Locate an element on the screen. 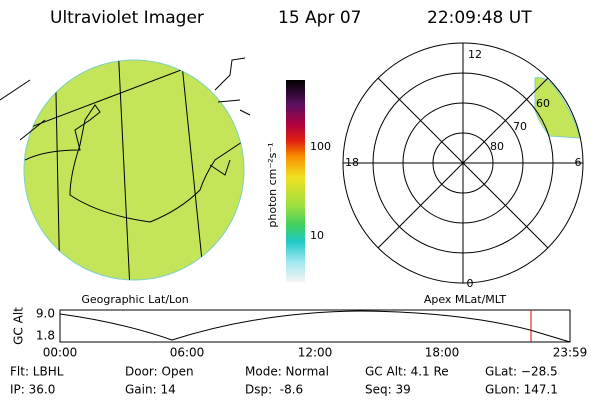 Image resolution: width=600 pixels, height=400 pixels. time-tick: 23:59 is located at coordinates (570, 353).